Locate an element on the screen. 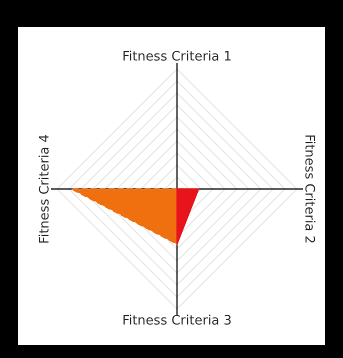 This screenshot has width=343, height=358. spoke-label: Fitness Criteria 1 is located at coordinates (177, 57).